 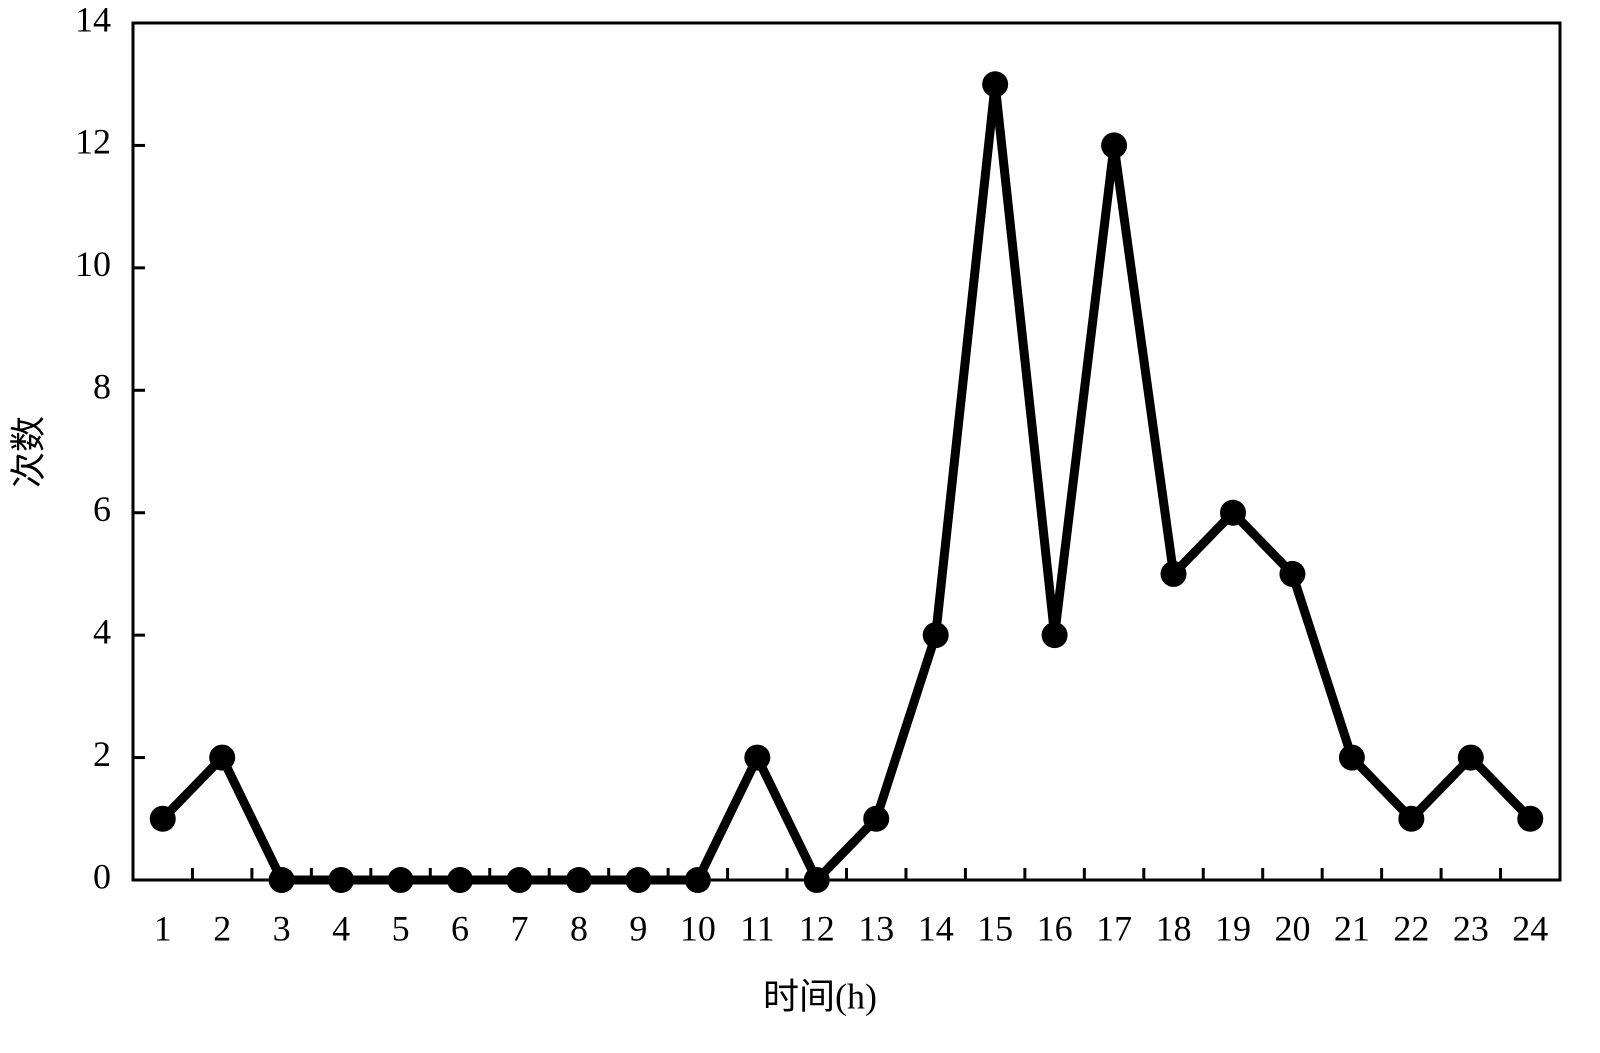 What do you see at coordinates (1233, 928) in the screenshot?
I see `x-tick-label: 19` at bounding box center [1233, 928].